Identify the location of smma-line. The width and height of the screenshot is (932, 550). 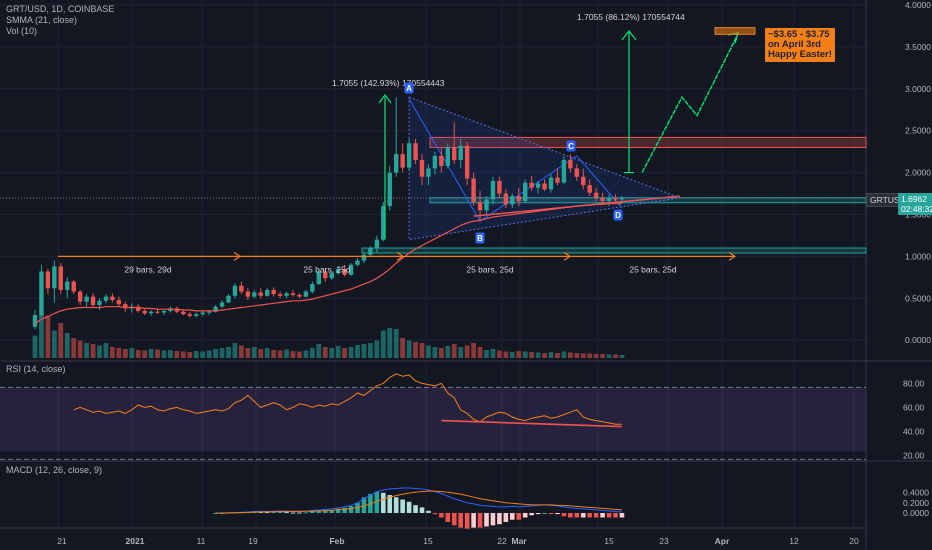
(328, 263).